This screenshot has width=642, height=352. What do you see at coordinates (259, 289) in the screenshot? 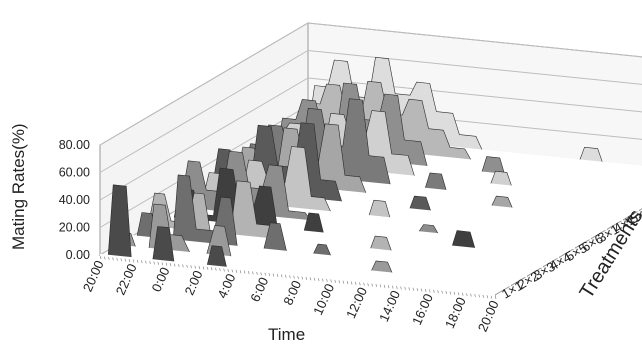
I see `x-tick-label: 6:00` at bounding box center [259, 289].